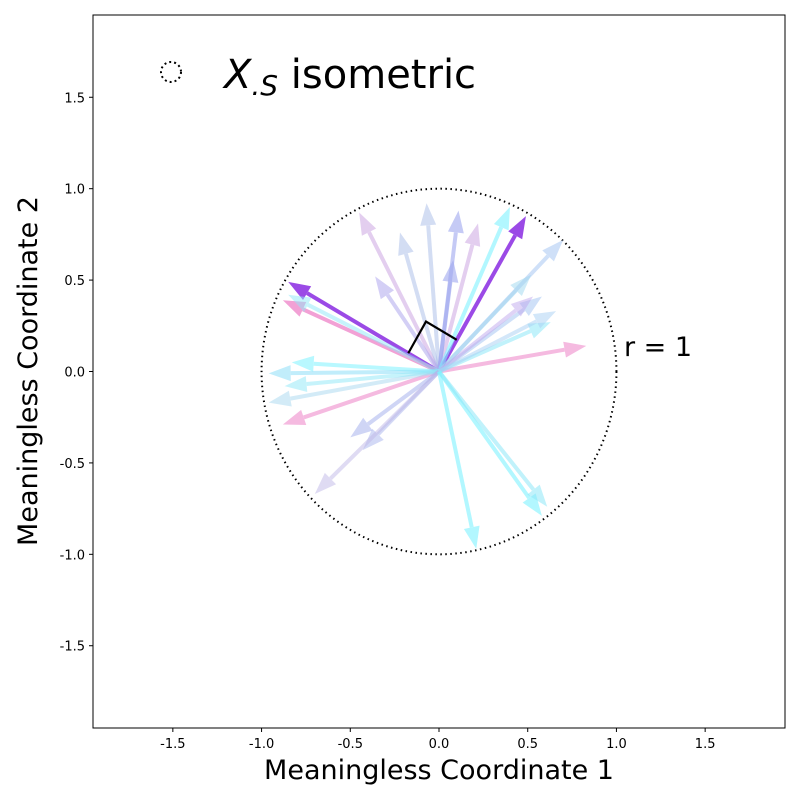  Describe the element at coordinates (237, 75) in the screenshot. I see `legend-label-main: X` at that location.